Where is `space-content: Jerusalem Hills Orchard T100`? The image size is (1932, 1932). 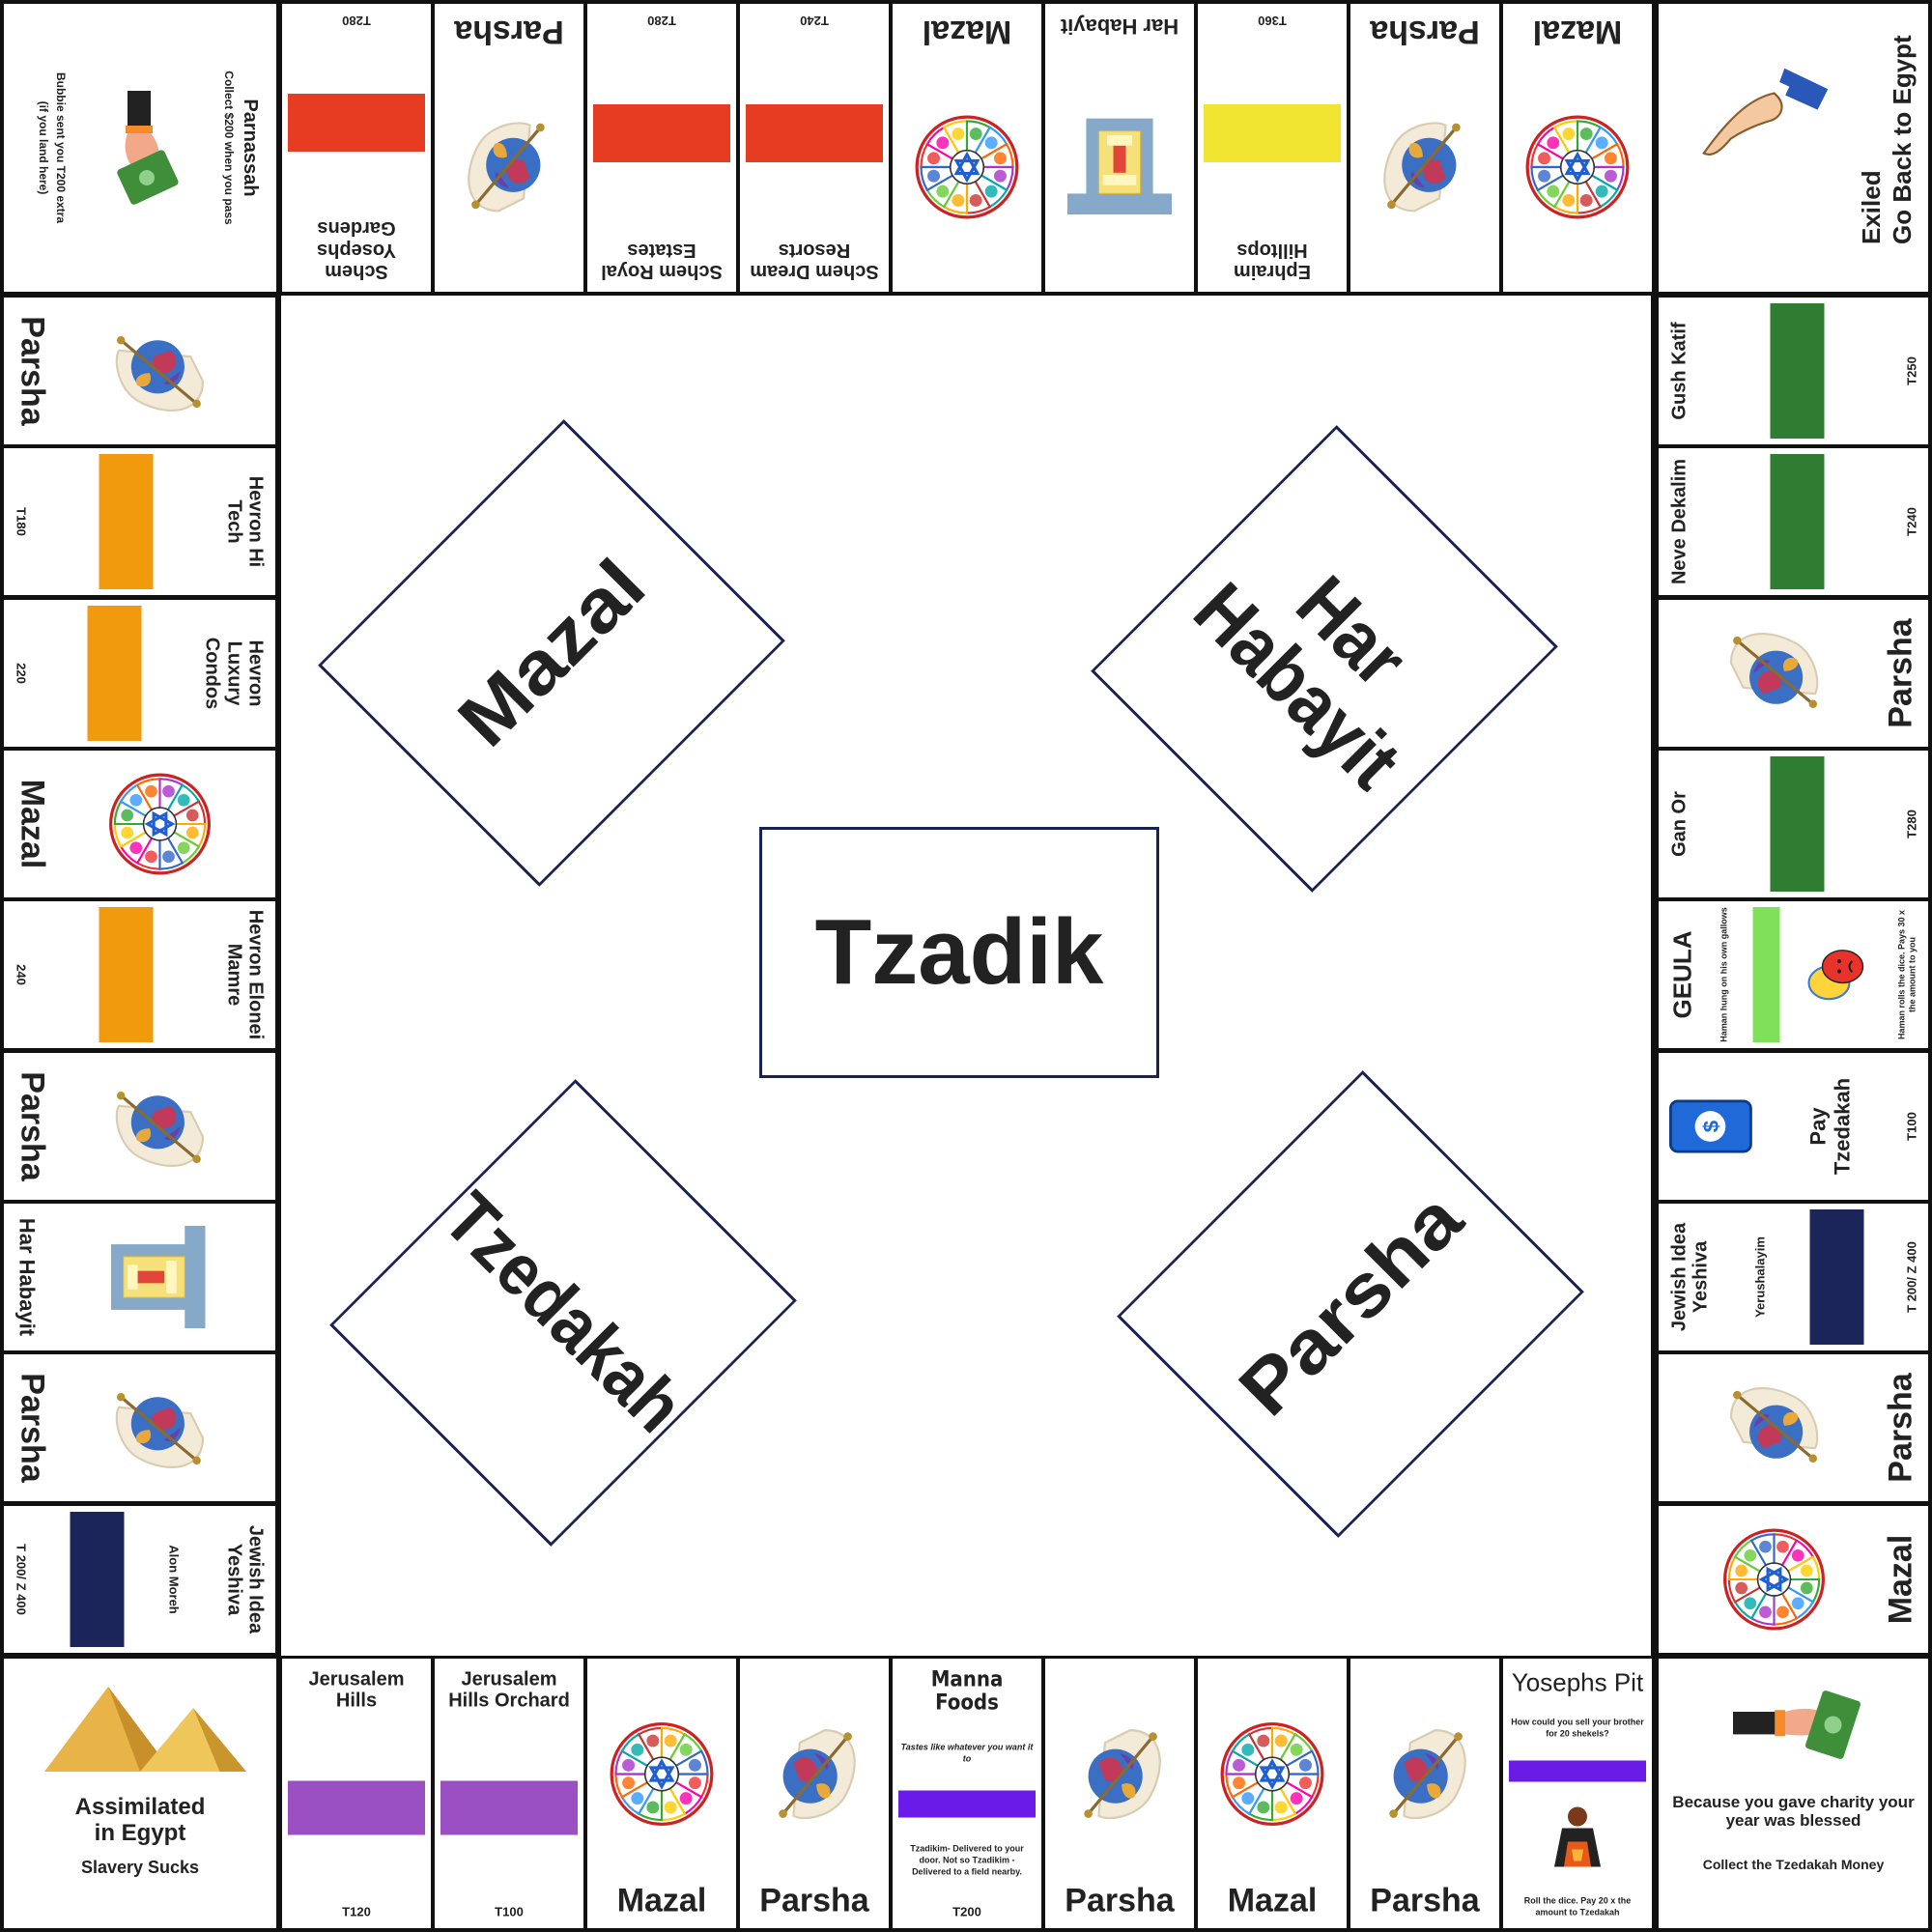
space-content: Jerusalem Hills Orchard T100 is located at coordinates (509, 1793).